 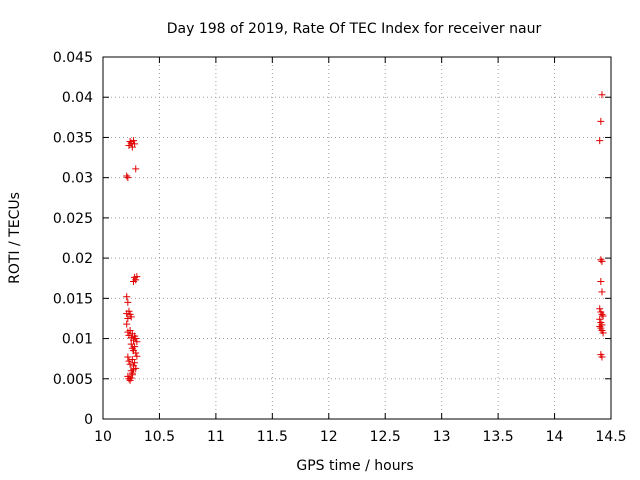 I want to click on y-axis-label: ROTI / TECUs, so click(x=15, y=238).